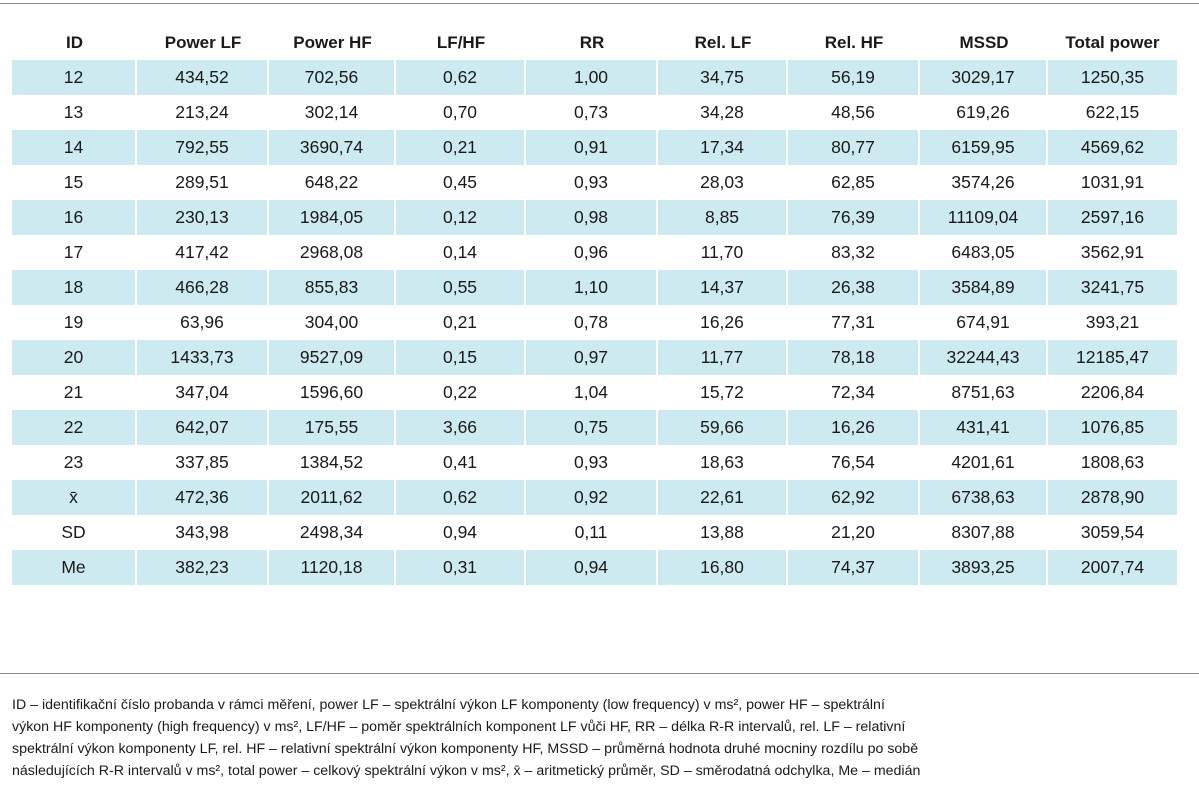  Describe the element at coordinates (203, 322) in the screenshot. I see `table-cell-power-lf: 63,96` at that location.